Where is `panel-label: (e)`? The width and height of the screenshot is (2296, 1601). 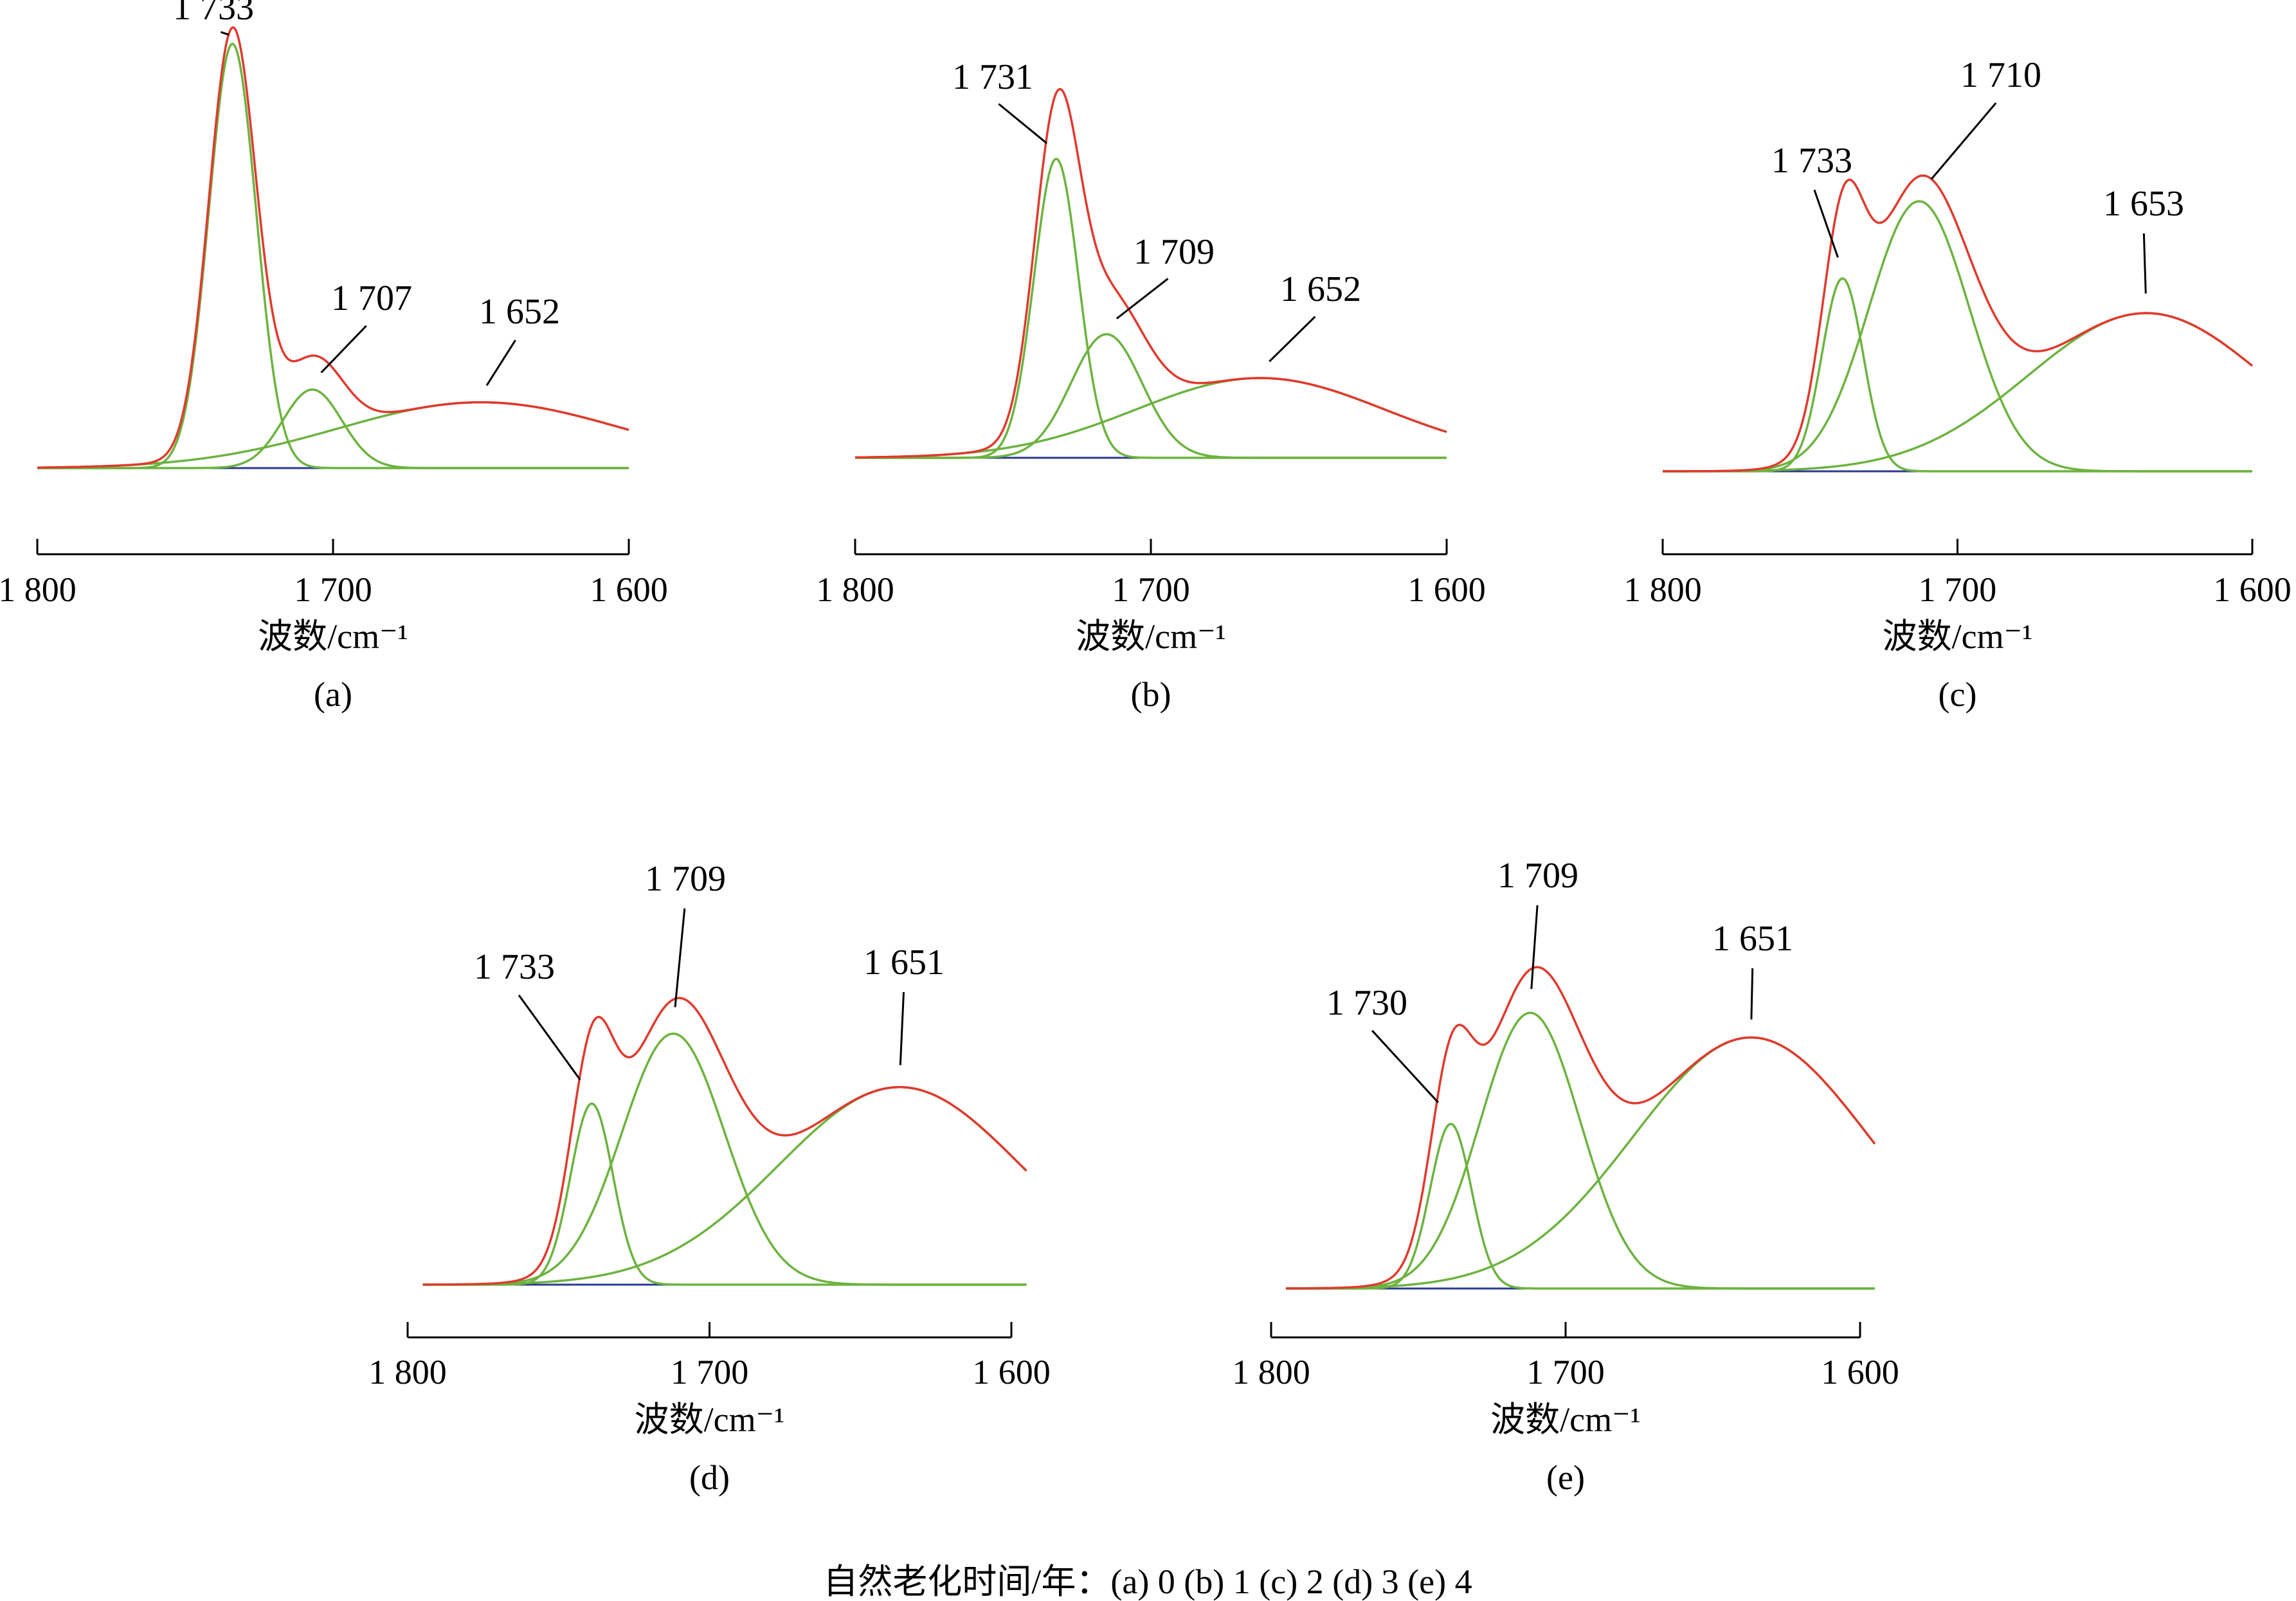 panel-label: (e) is located at coordinates (1565, 1477).